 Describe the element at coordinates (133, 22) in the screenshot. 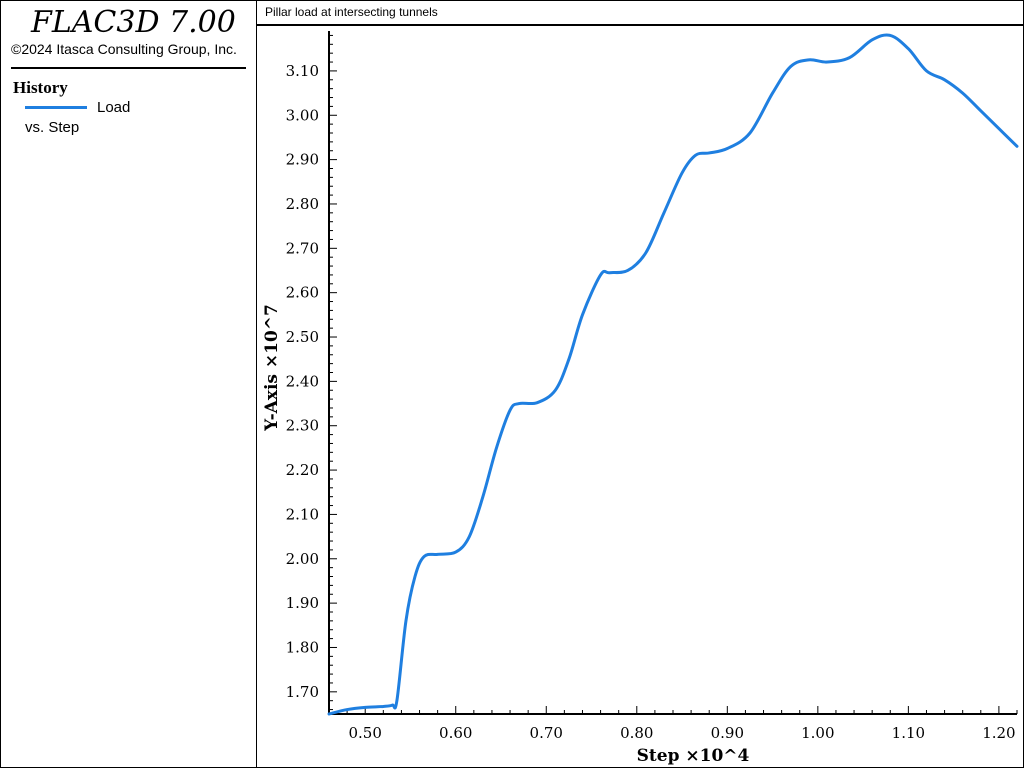

I see `app-title: FLAC3D 7.00` at that location.